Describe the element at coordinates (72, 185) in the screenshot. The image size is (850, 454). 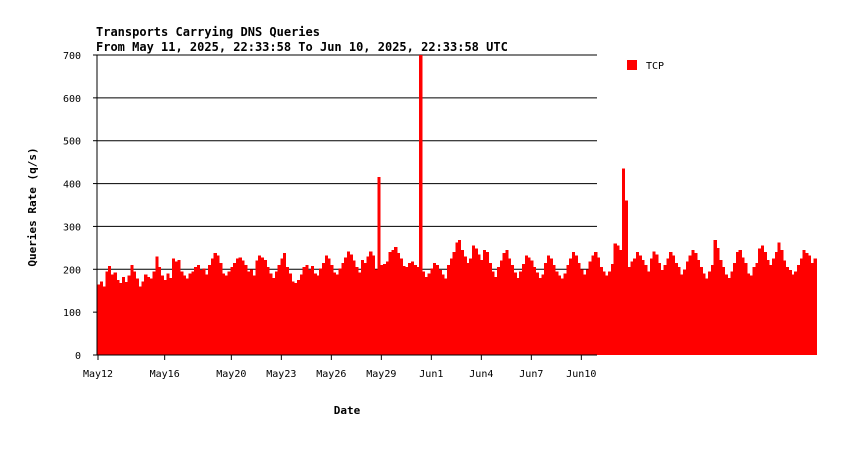
I see `y-tick-label: 400` at that location.